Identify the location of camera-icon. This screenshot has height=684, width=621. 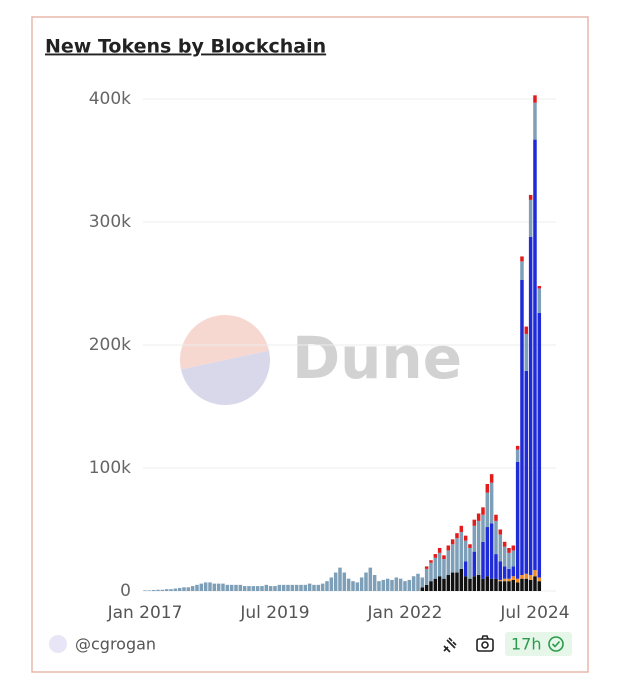
(485, 643).